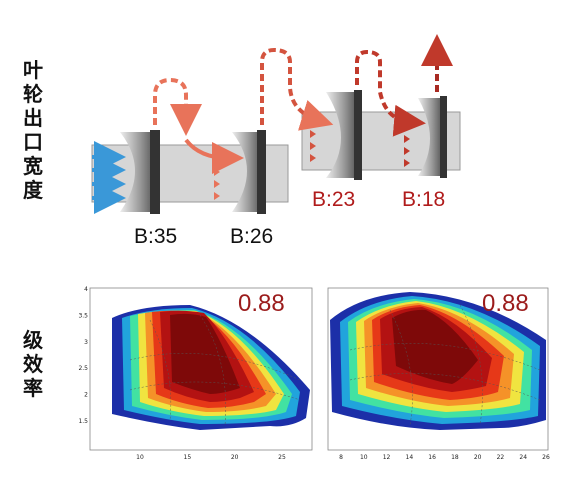 This screenshot has height=478, width=573. I want to click on axis-tick-label: 18, so click(455, 457).